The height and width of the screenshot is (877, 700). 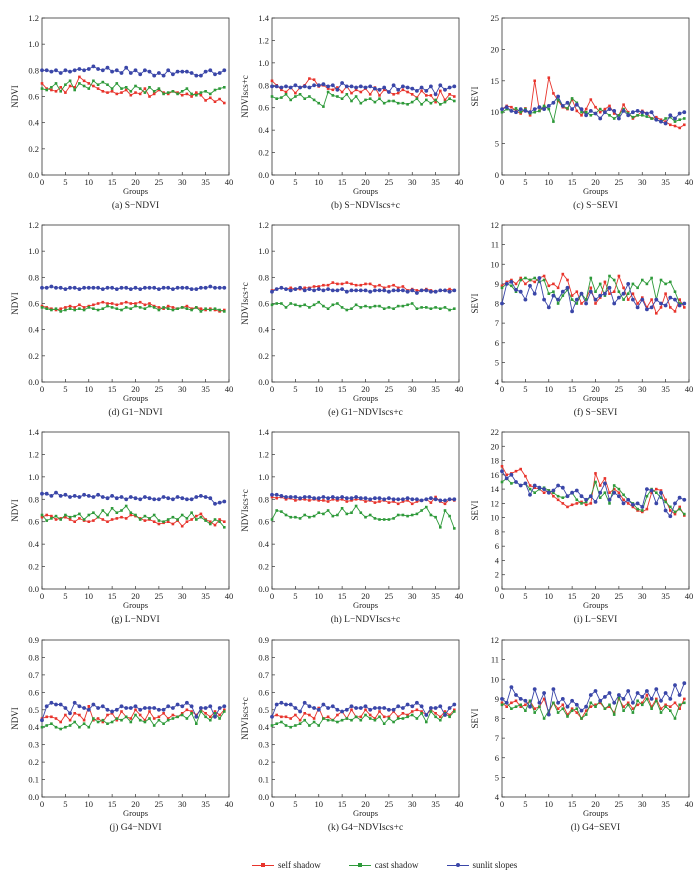 What do you see at coordinates (595, 813) in the screenshot?
I see `x-axis-label: Groups` at bounding box center [595, 813].